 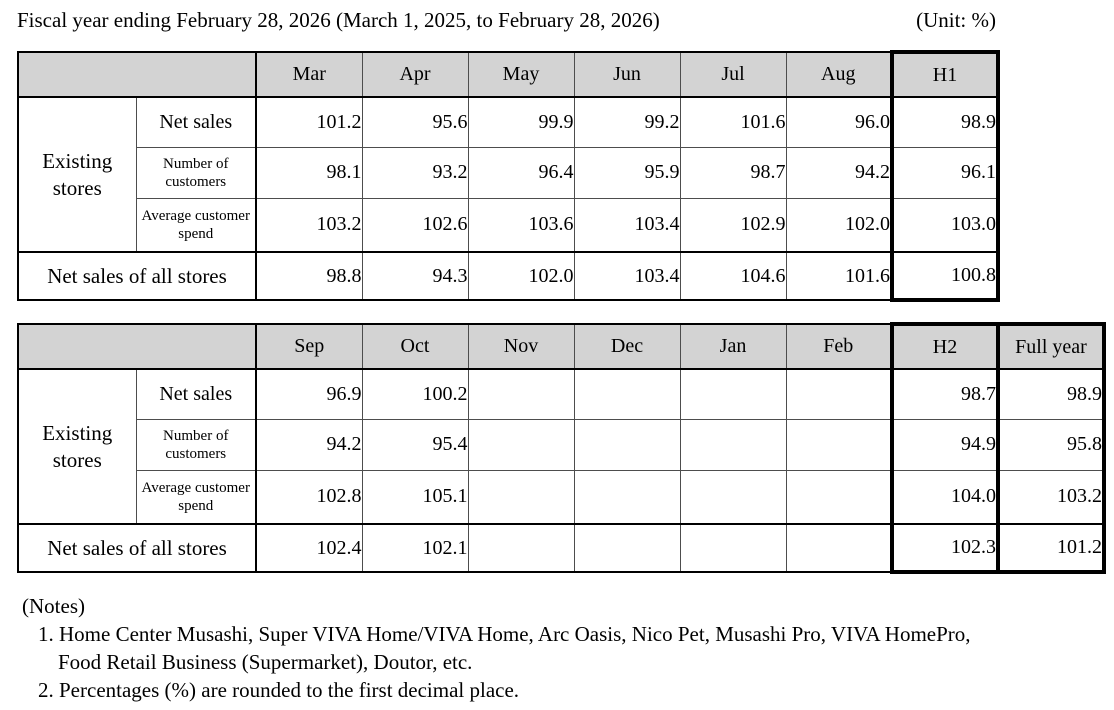 What do you see at coordinates (945, 276) in the screenshot?
I see `table-cell-h1-total: 100.8` at bounding box center [945, 276].